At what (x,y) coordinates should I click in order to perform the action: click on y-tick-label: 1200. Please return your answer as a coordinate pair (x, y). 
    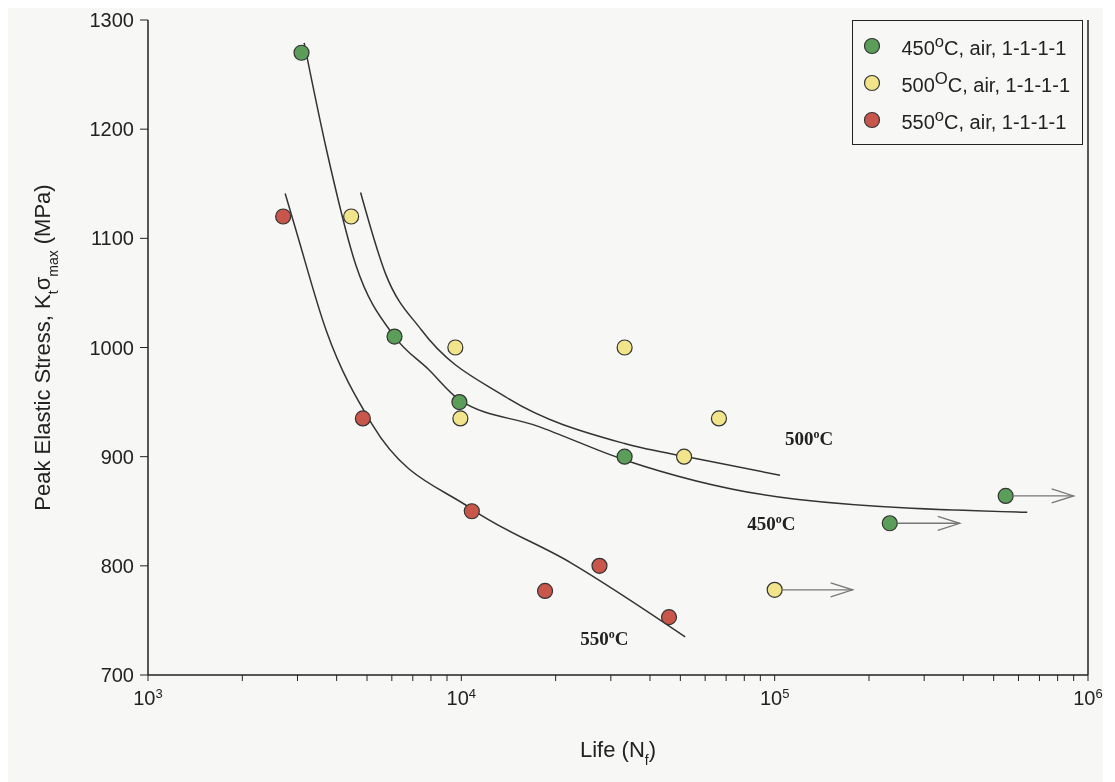
    Looking at the image, I should click on (111, 129).